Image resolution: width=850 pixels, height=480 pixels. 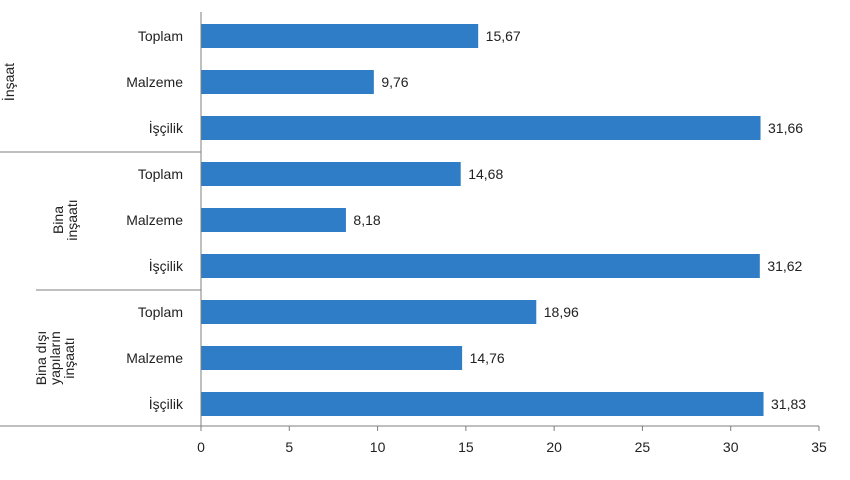 What do you see at coordinates (289, 447) in the screenshot?
I see `x-tick-label: 5` at bounding box center [289, 447].